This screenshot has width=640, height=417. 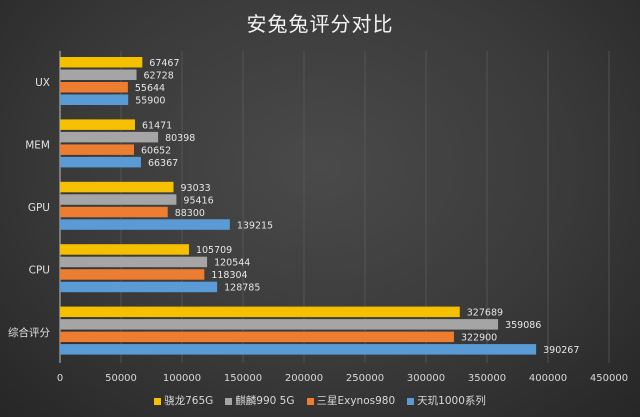 I want to click on x-tick-label: 300000, so click(x=426, y=378).